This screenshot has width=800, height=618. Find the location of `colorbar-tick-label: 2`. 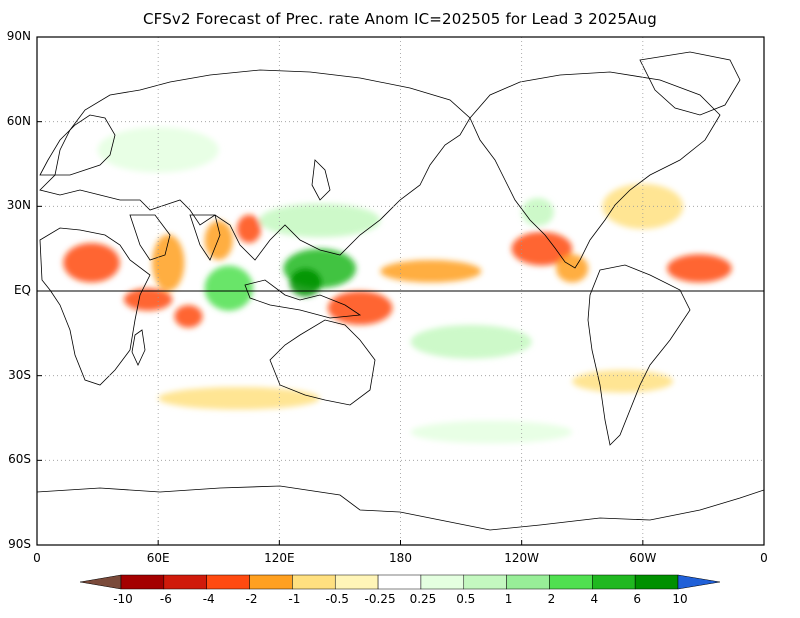

colorbar-tick-label: 2 is located at coordinates (551, 599).